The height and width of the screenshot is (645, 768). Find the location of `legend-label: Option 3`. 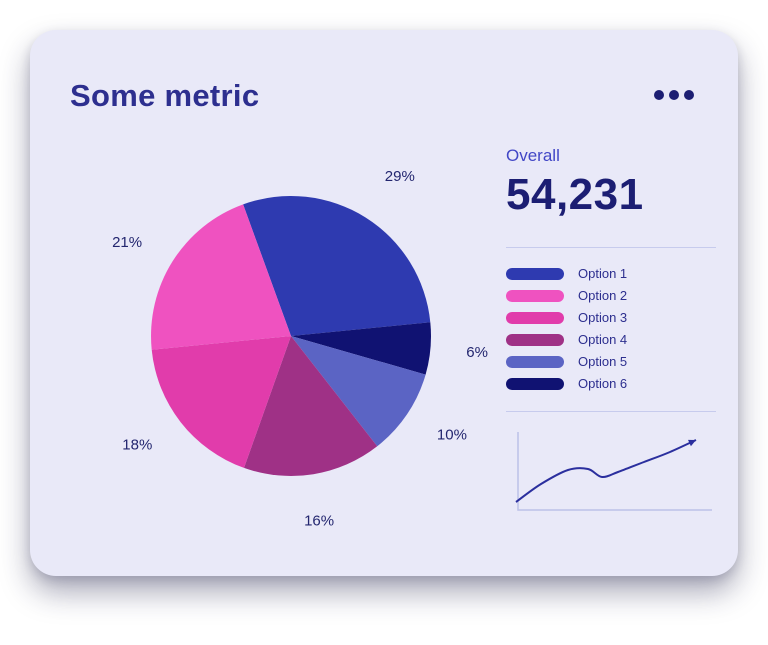

legend-label: Option 3 is located at coordinates (603, 317).